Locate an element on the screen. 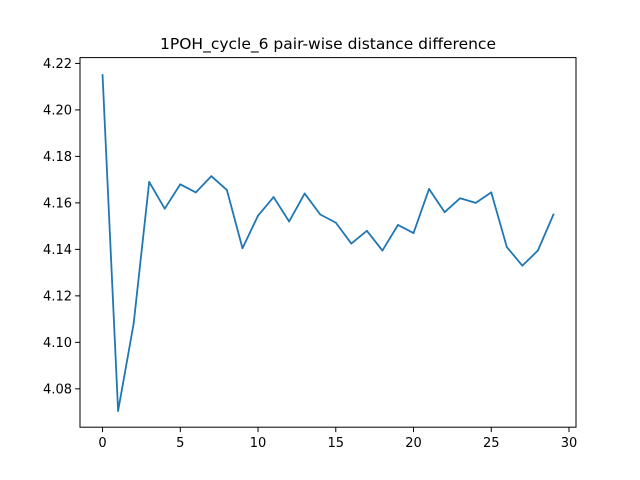 The width and height of the screenshot is (640, 480). x-tick-label: 20 is located at coordinates (413, 443).